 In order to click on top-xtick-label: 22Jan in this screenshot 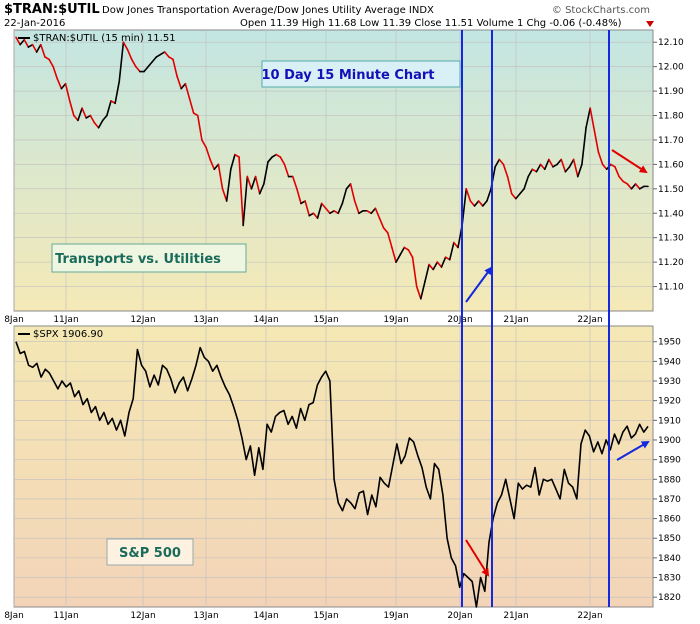, I will do `click(589, 320)`.